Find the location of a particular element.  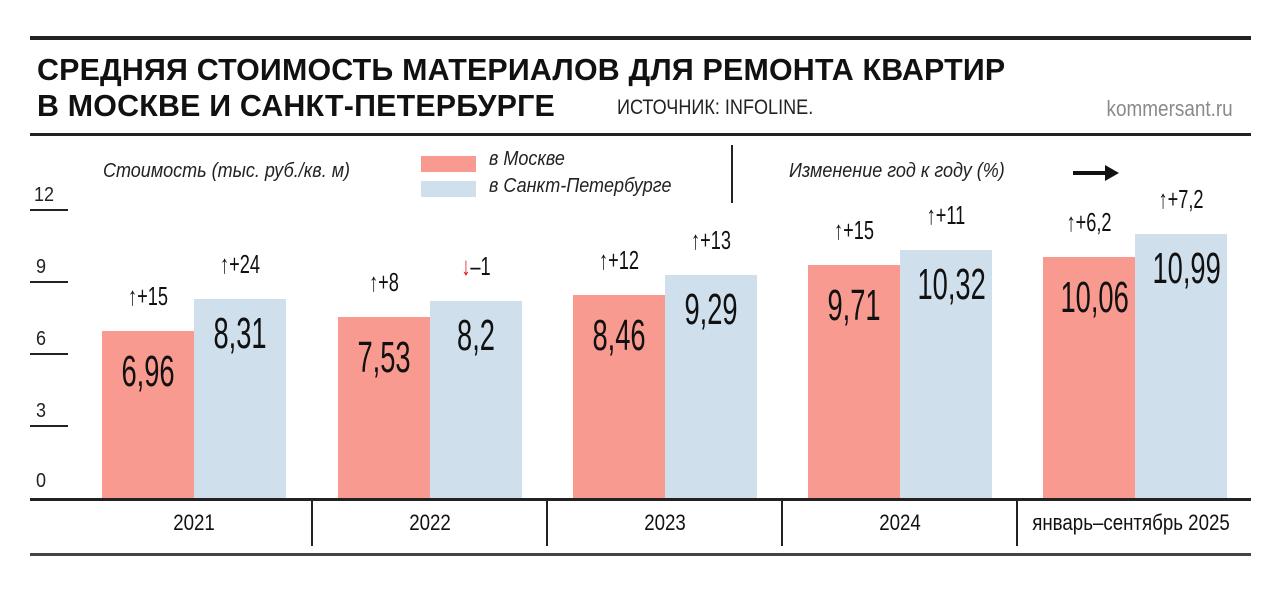

source-label: ИСТОЧНИК: INFOLINE. is located at coordinates (715, 107).